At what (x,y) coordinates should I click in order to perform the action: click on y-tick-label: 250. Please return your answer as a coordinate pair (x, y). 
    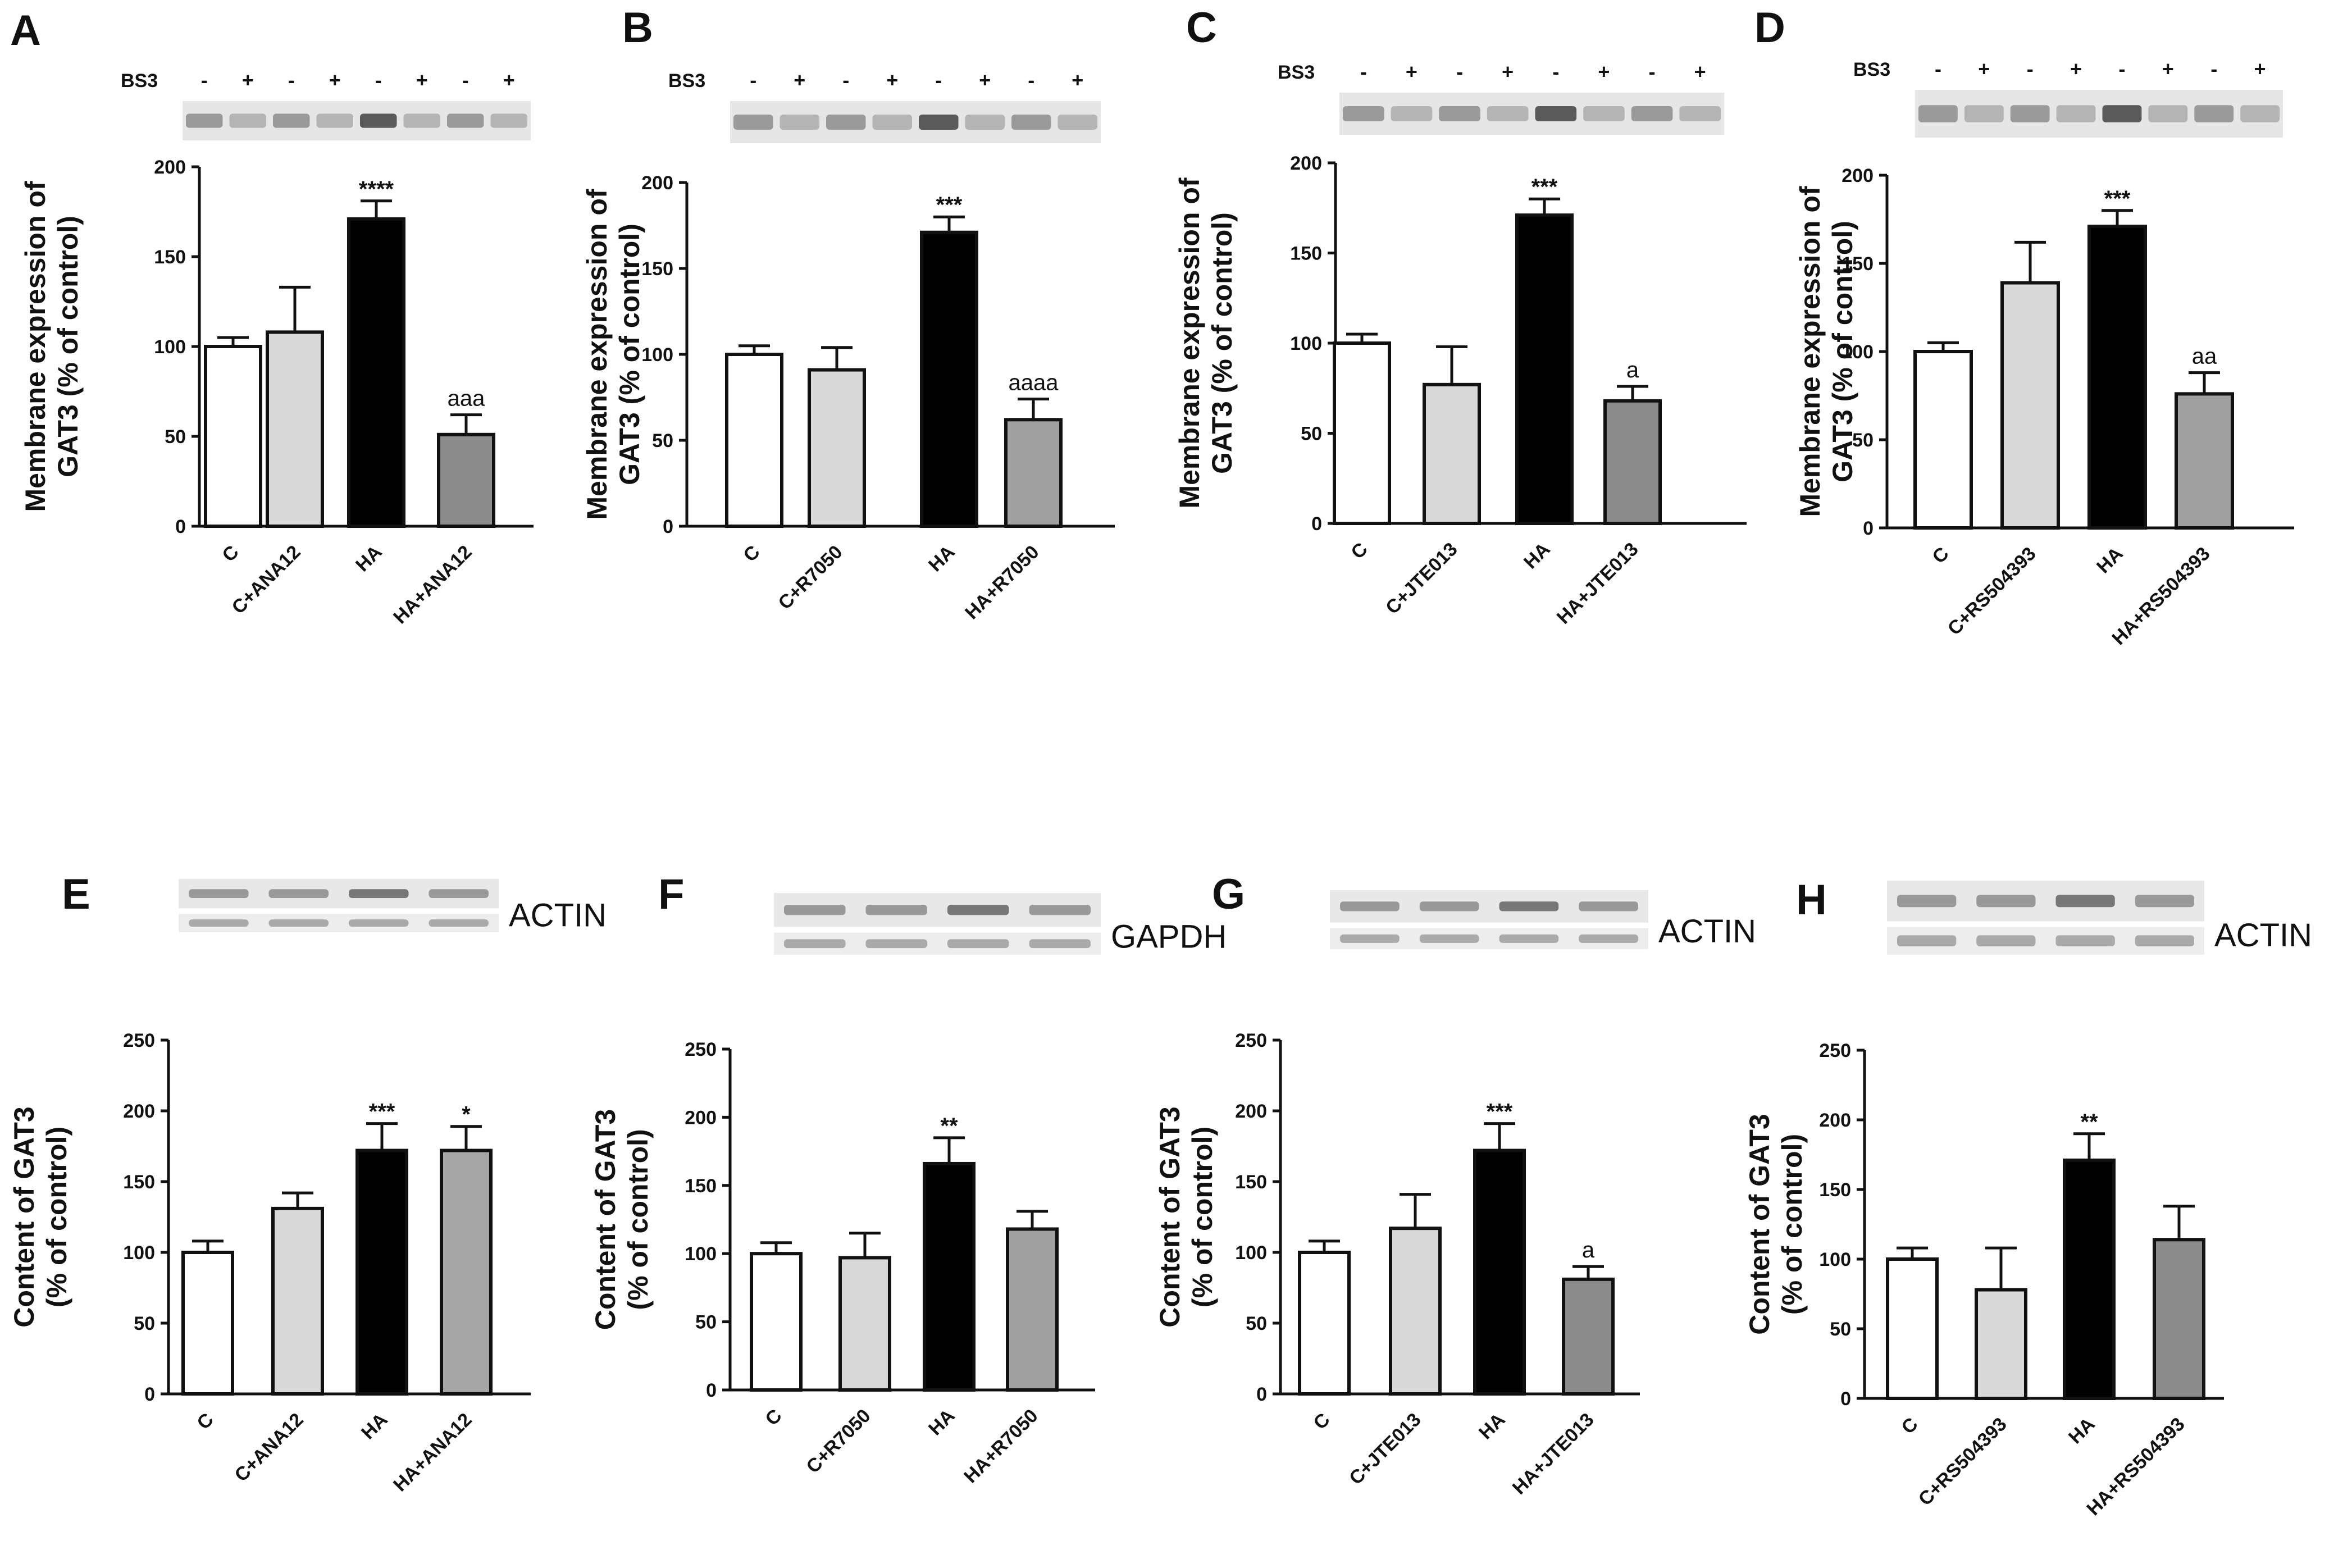
    Looking at the image, I should click on (701, 1049).